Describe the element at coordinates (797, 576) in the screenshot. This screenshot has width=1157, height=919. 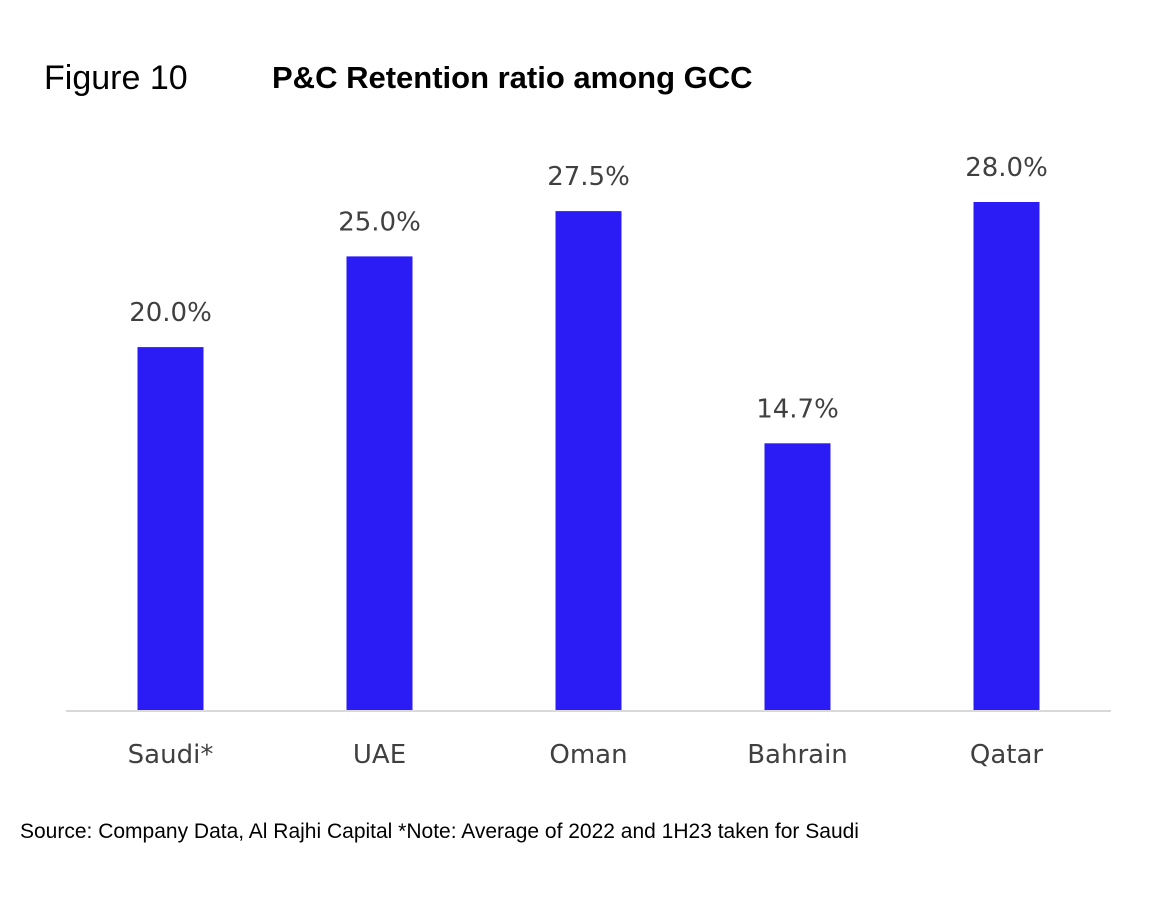
I see `bar-bahrain` at that location.